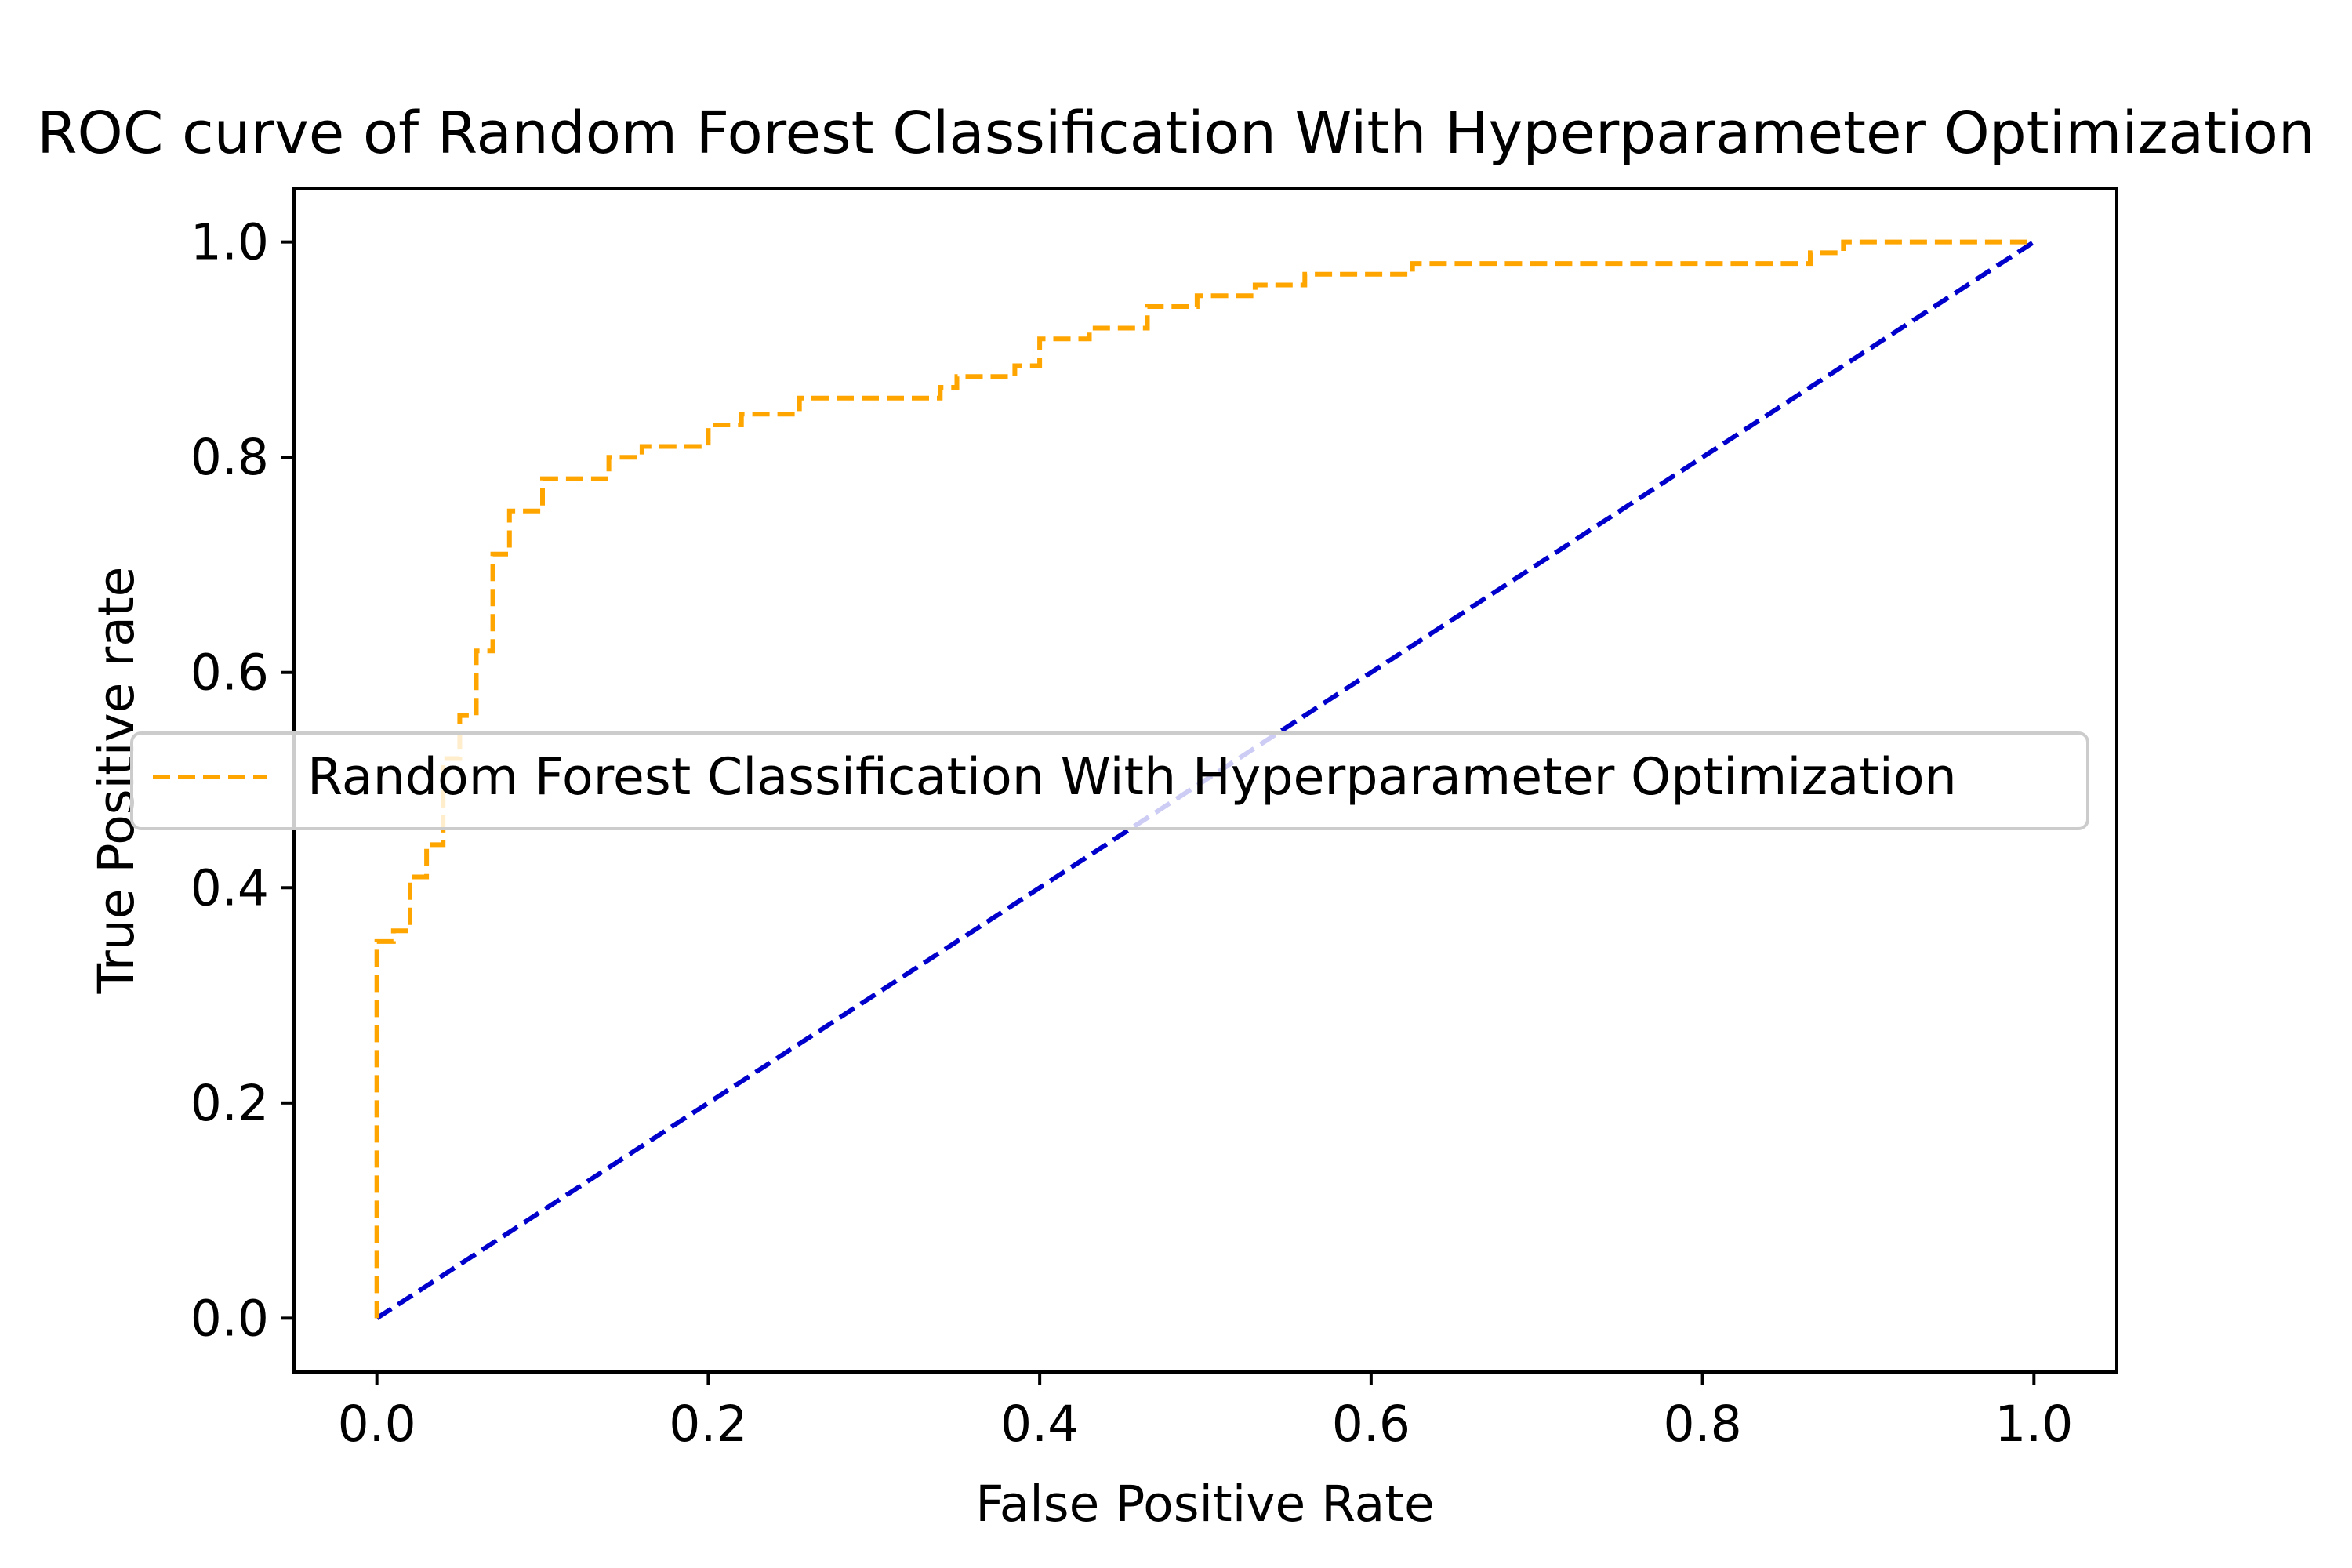 This screenshot has height=1568, width=2352. Describe the element at coordinates (1702, 1424) in the screenshot. I see `x-tick-label: 0.8` at that location.